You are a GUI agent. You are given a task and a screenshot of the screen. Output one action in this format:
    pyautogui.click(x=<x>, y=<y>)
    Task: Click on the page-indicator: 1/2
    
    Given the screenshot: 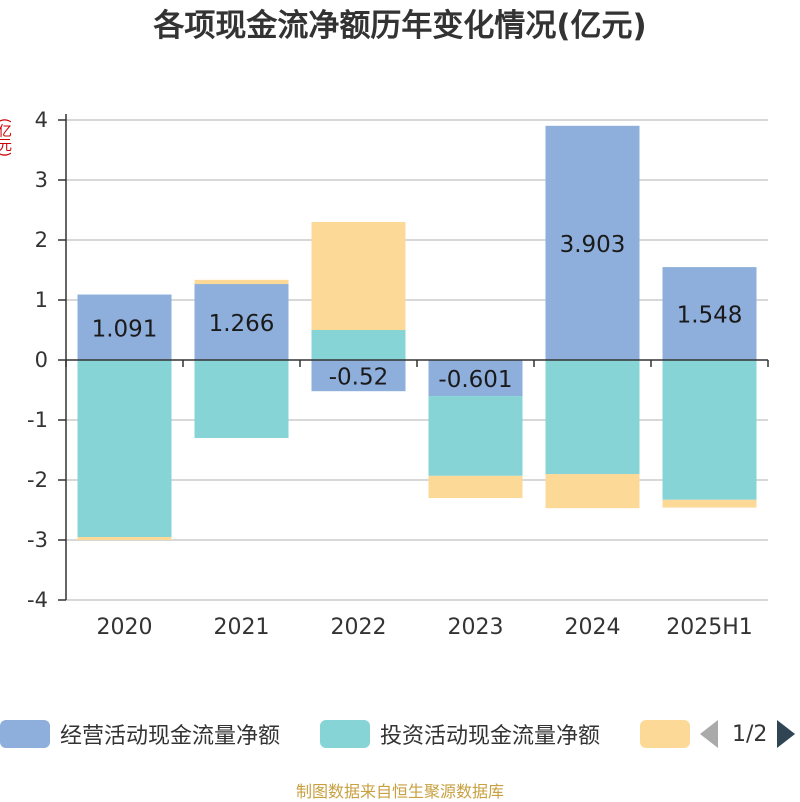 What is the action you would take?
    pyautogui.click(x=750, y=734)
    